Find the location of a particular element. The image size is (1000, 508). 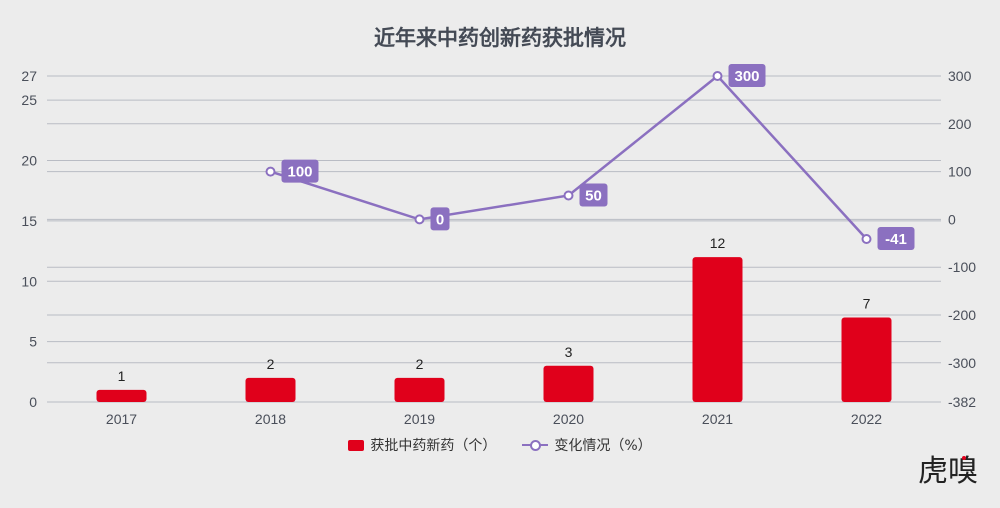

legend-line-swatch is located at coordinates (535, 445).